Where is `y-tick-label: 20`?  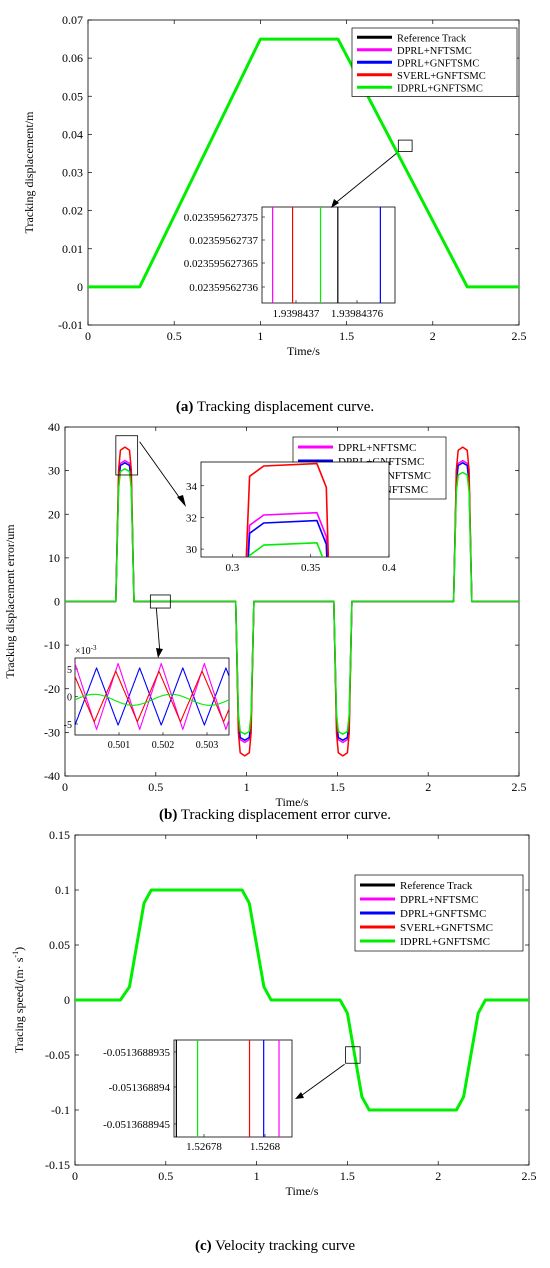
y-tick-label: 20 is located at coordinates (54, 514).